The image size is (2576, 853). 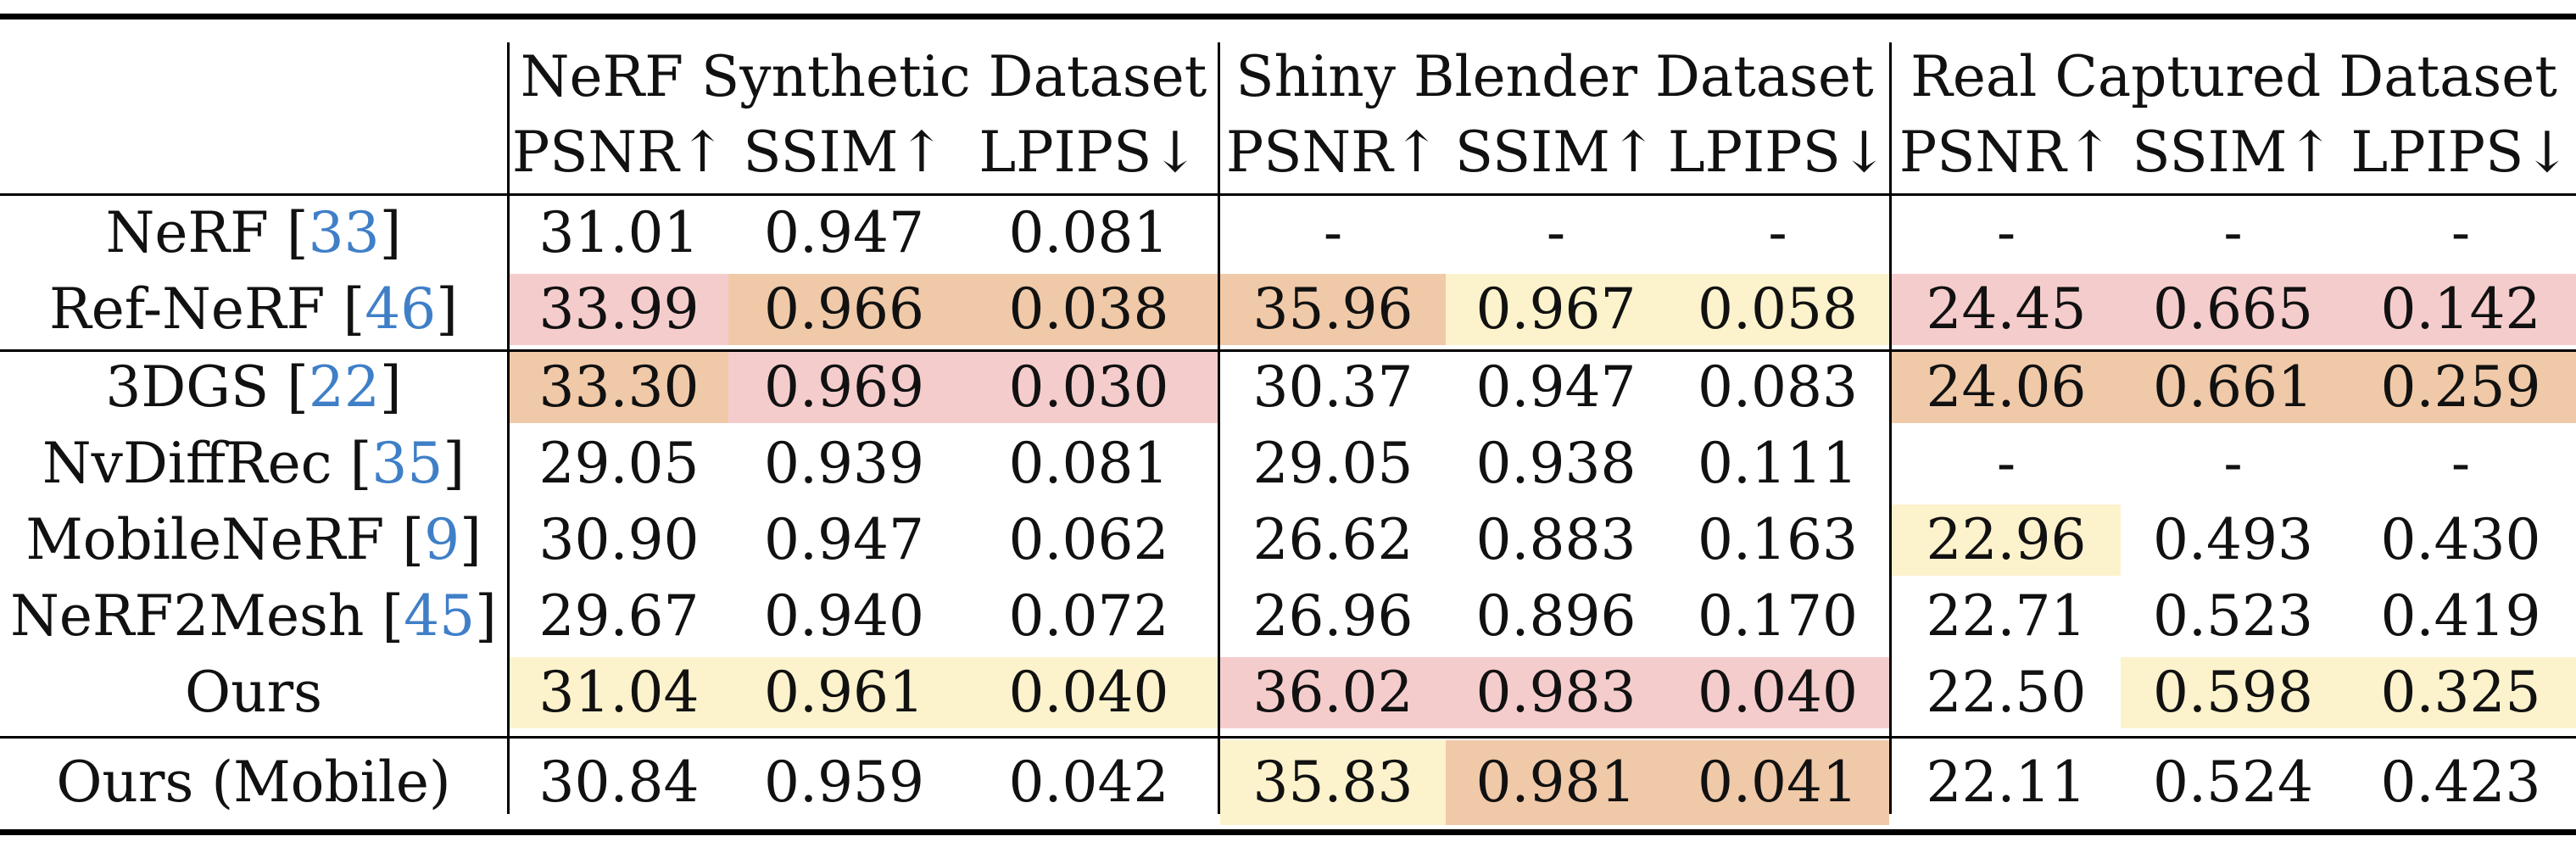 What do you see at coordinates (619, 616) in the screenshot?
I see `value-cell: 29.67` at bounding box center [619, 616].